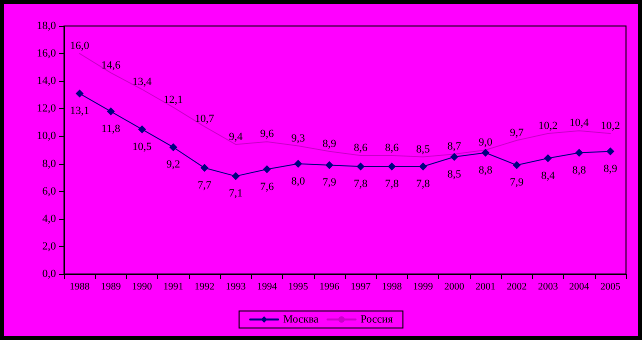  I want to click on data-label: 10,5, so click(142, 146).